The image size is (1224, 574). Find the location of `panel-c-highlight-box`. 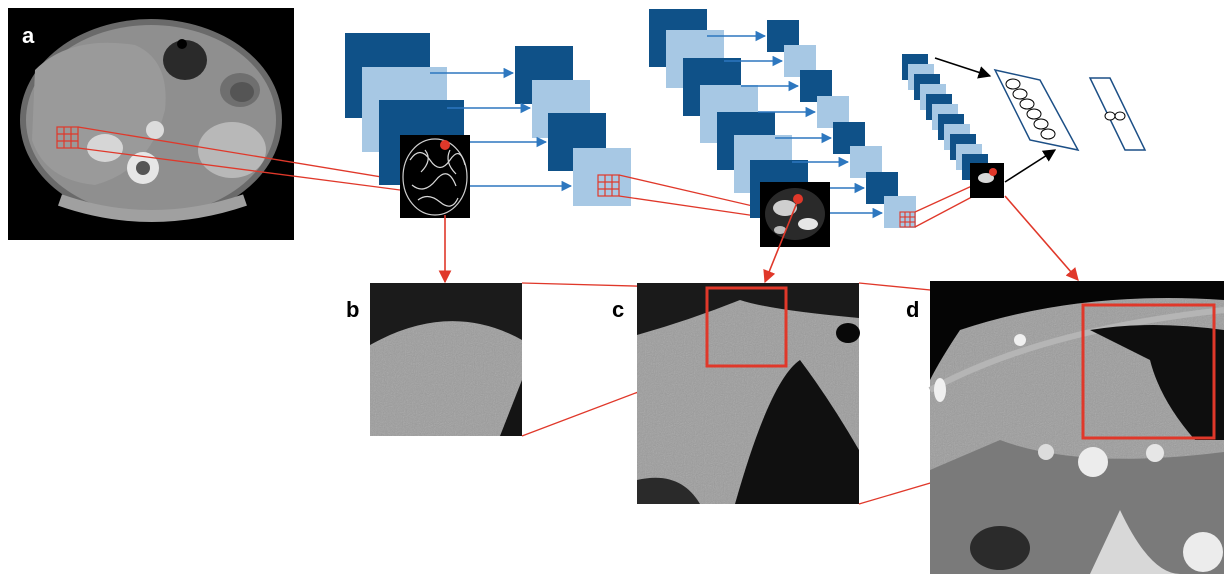

panel-c-highlight-box is located at coordinates (746, 327).